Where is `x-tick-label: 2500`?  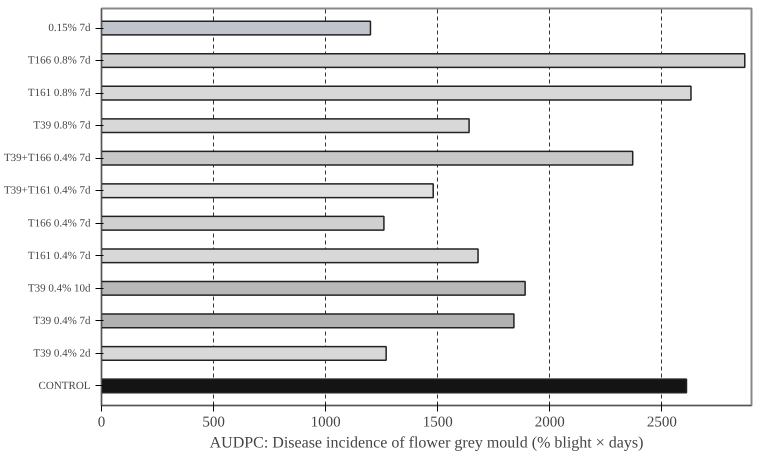
x-tick-label: 2500 is located at coordinates (661, 422).